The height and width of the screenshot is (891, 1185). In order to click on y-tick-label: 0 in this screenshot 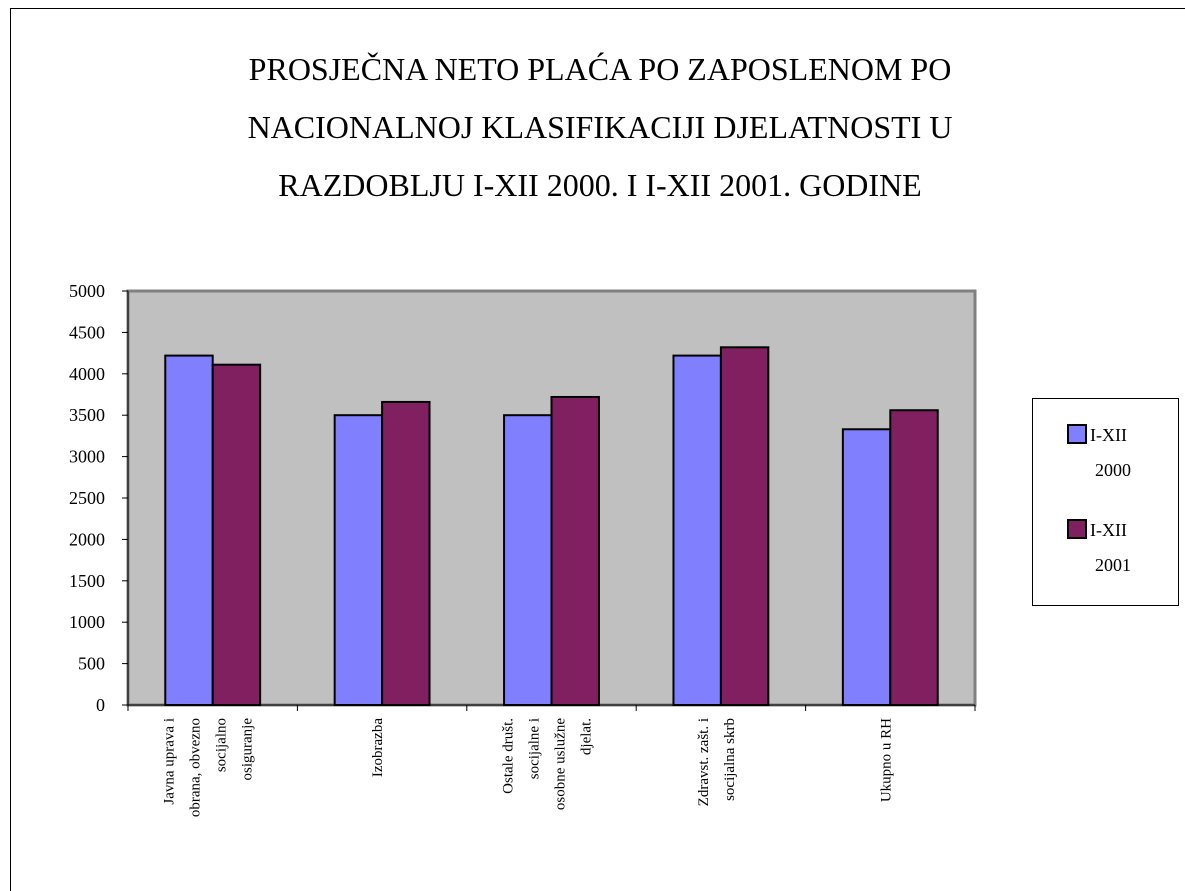, I will do `click(100, 705)`.